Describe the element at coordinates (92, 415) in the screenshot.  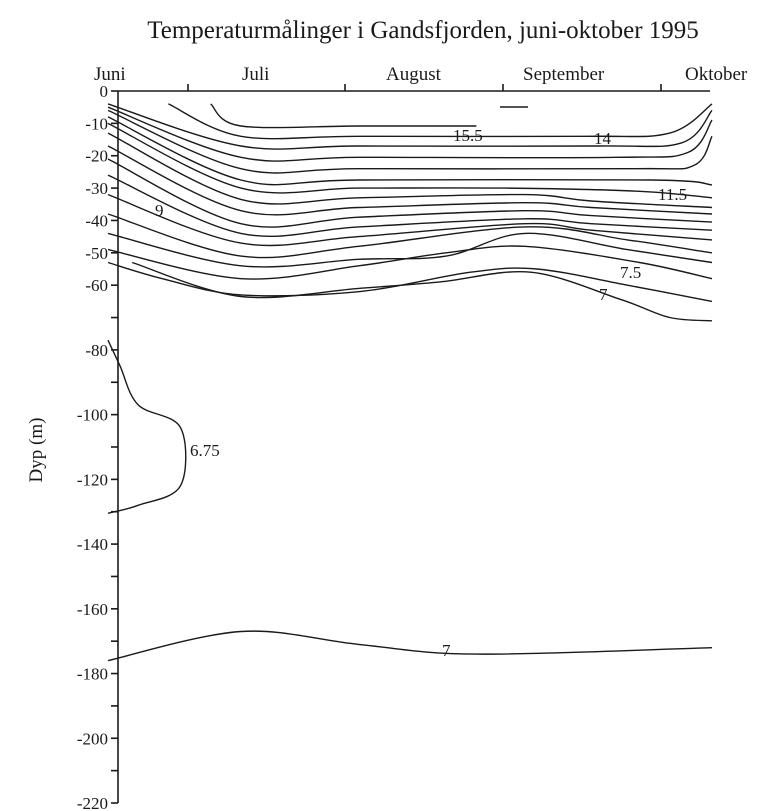
I see `depth-tick-label: -100` at that location.